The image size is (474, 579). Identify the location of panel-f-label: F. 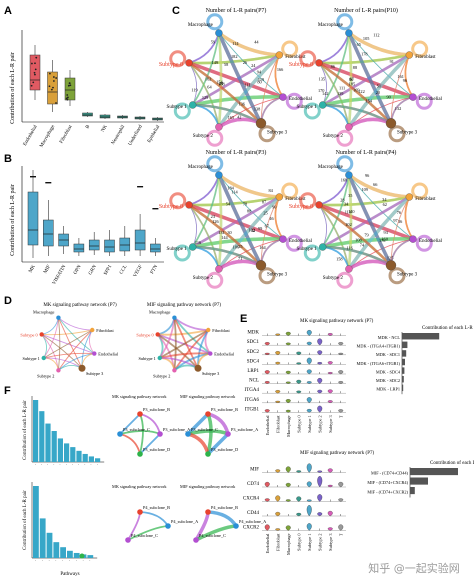
(7, 391).